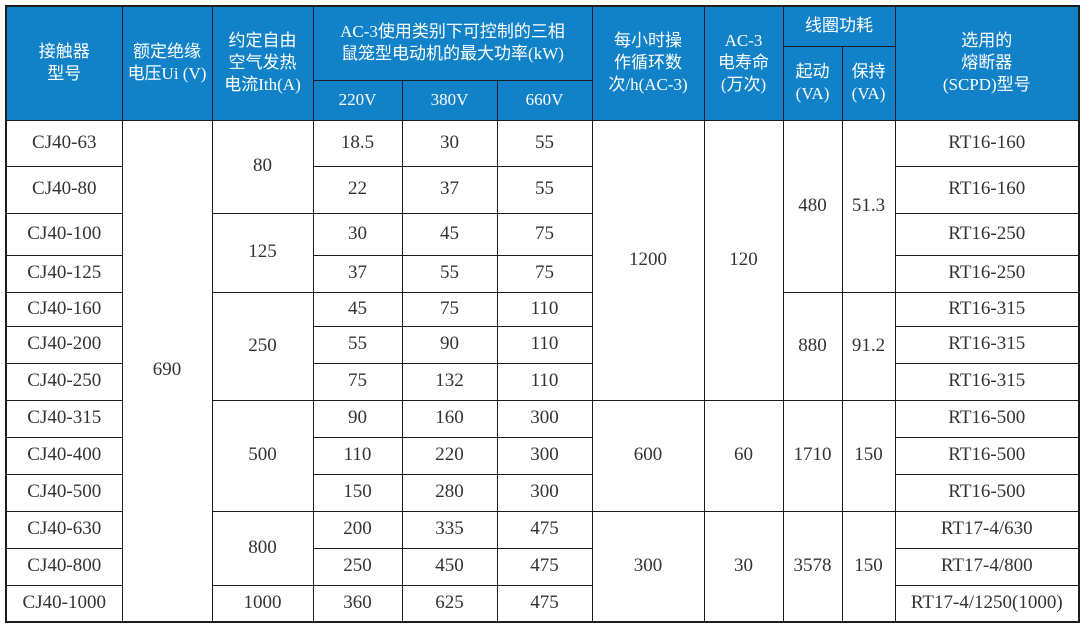 The image size is (1085, 628). I want to click on table-row: CJ40-500 150 280 300 RT16-500, so click(542, 492).